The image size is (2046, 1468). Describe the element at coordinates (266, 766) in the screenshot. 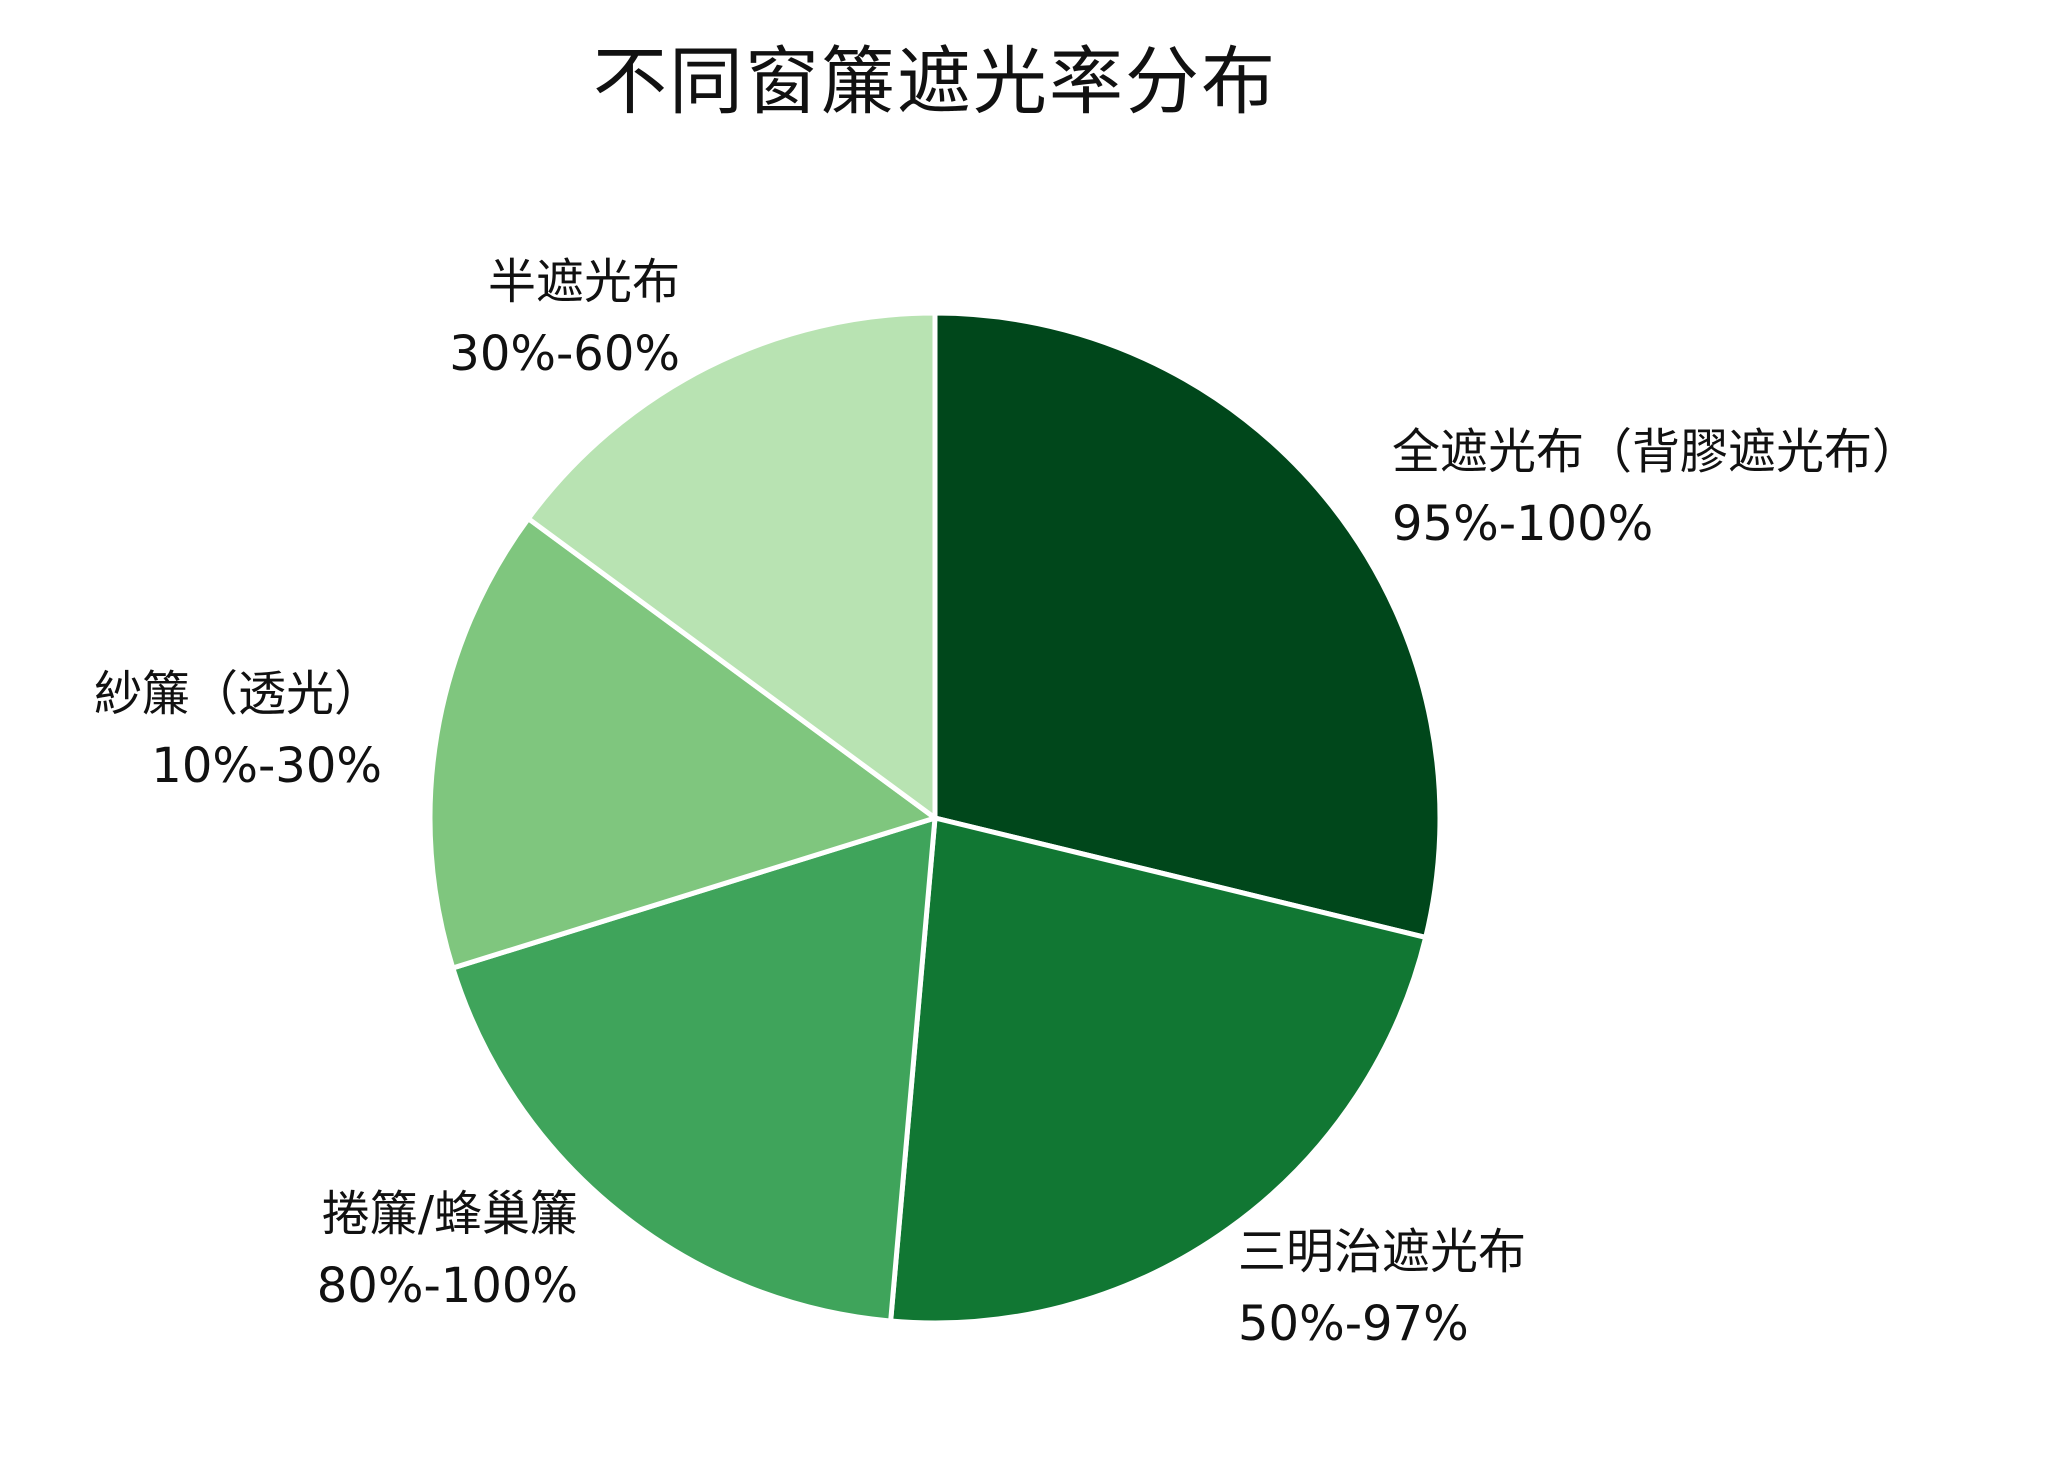

I see `slice-range-label: 10%-30%` at that location.